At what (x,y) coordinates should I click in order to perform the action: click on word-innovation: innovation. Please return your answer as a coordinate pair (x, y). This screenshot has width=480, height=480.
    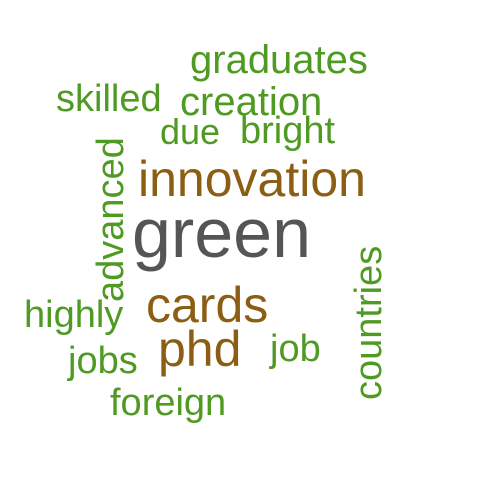
    Looking at the image, I should click on (252, 179).